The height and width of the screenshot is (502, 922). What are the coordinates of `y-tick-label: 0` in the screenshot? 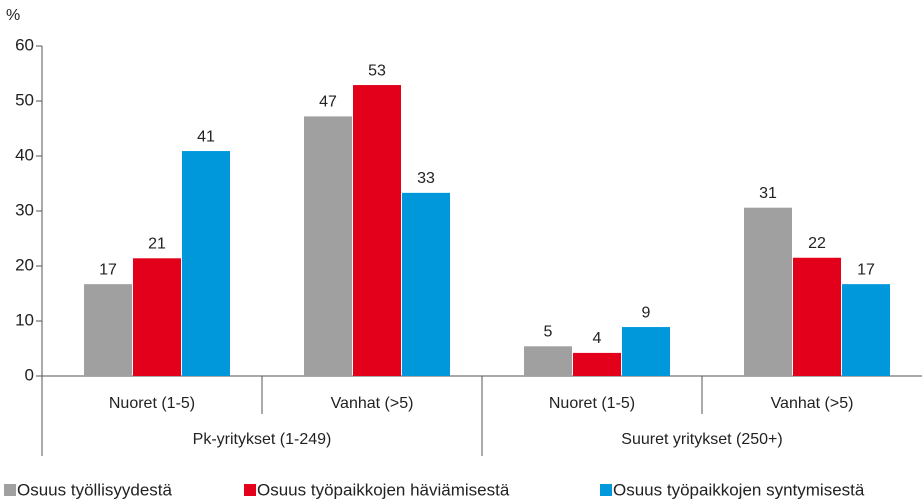 It's located at (29, 374).